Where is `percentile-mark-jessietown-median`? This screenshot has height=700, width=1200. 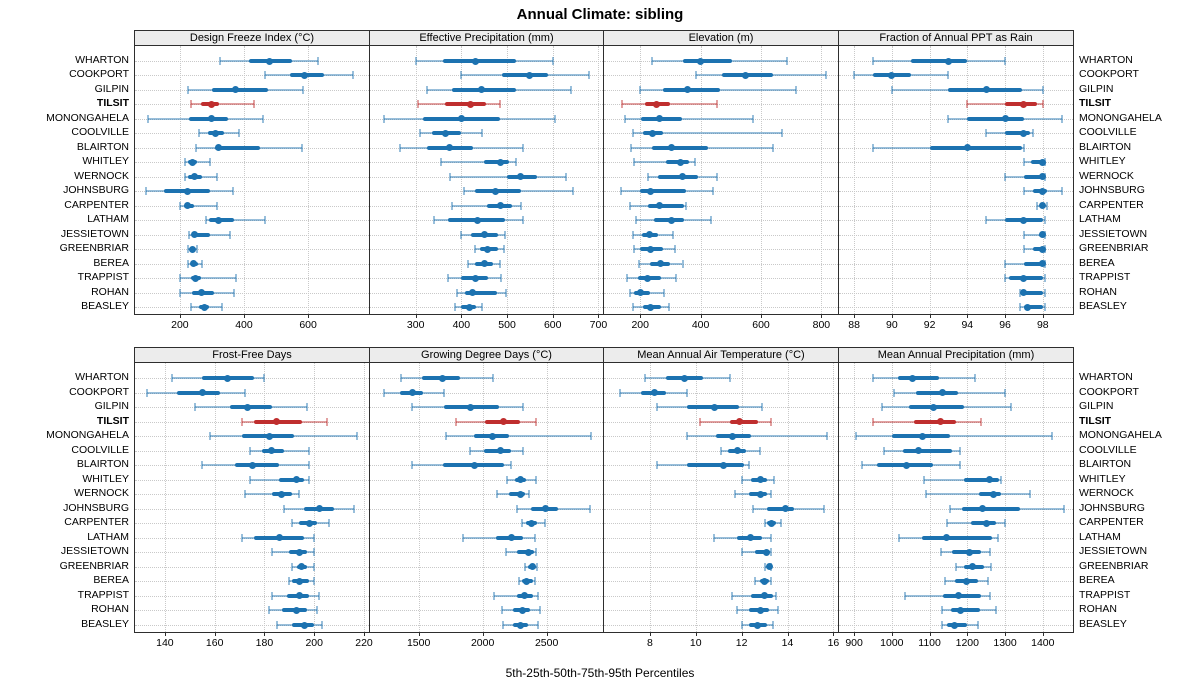 percentile-mark-jessietown-median is located at coordinates (529, 552).